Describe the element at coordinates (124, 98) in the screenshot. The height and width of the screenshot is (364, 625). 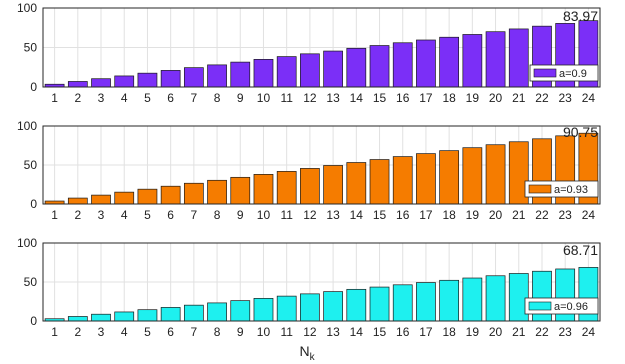
I see `x-tick-label: 4` at that location.